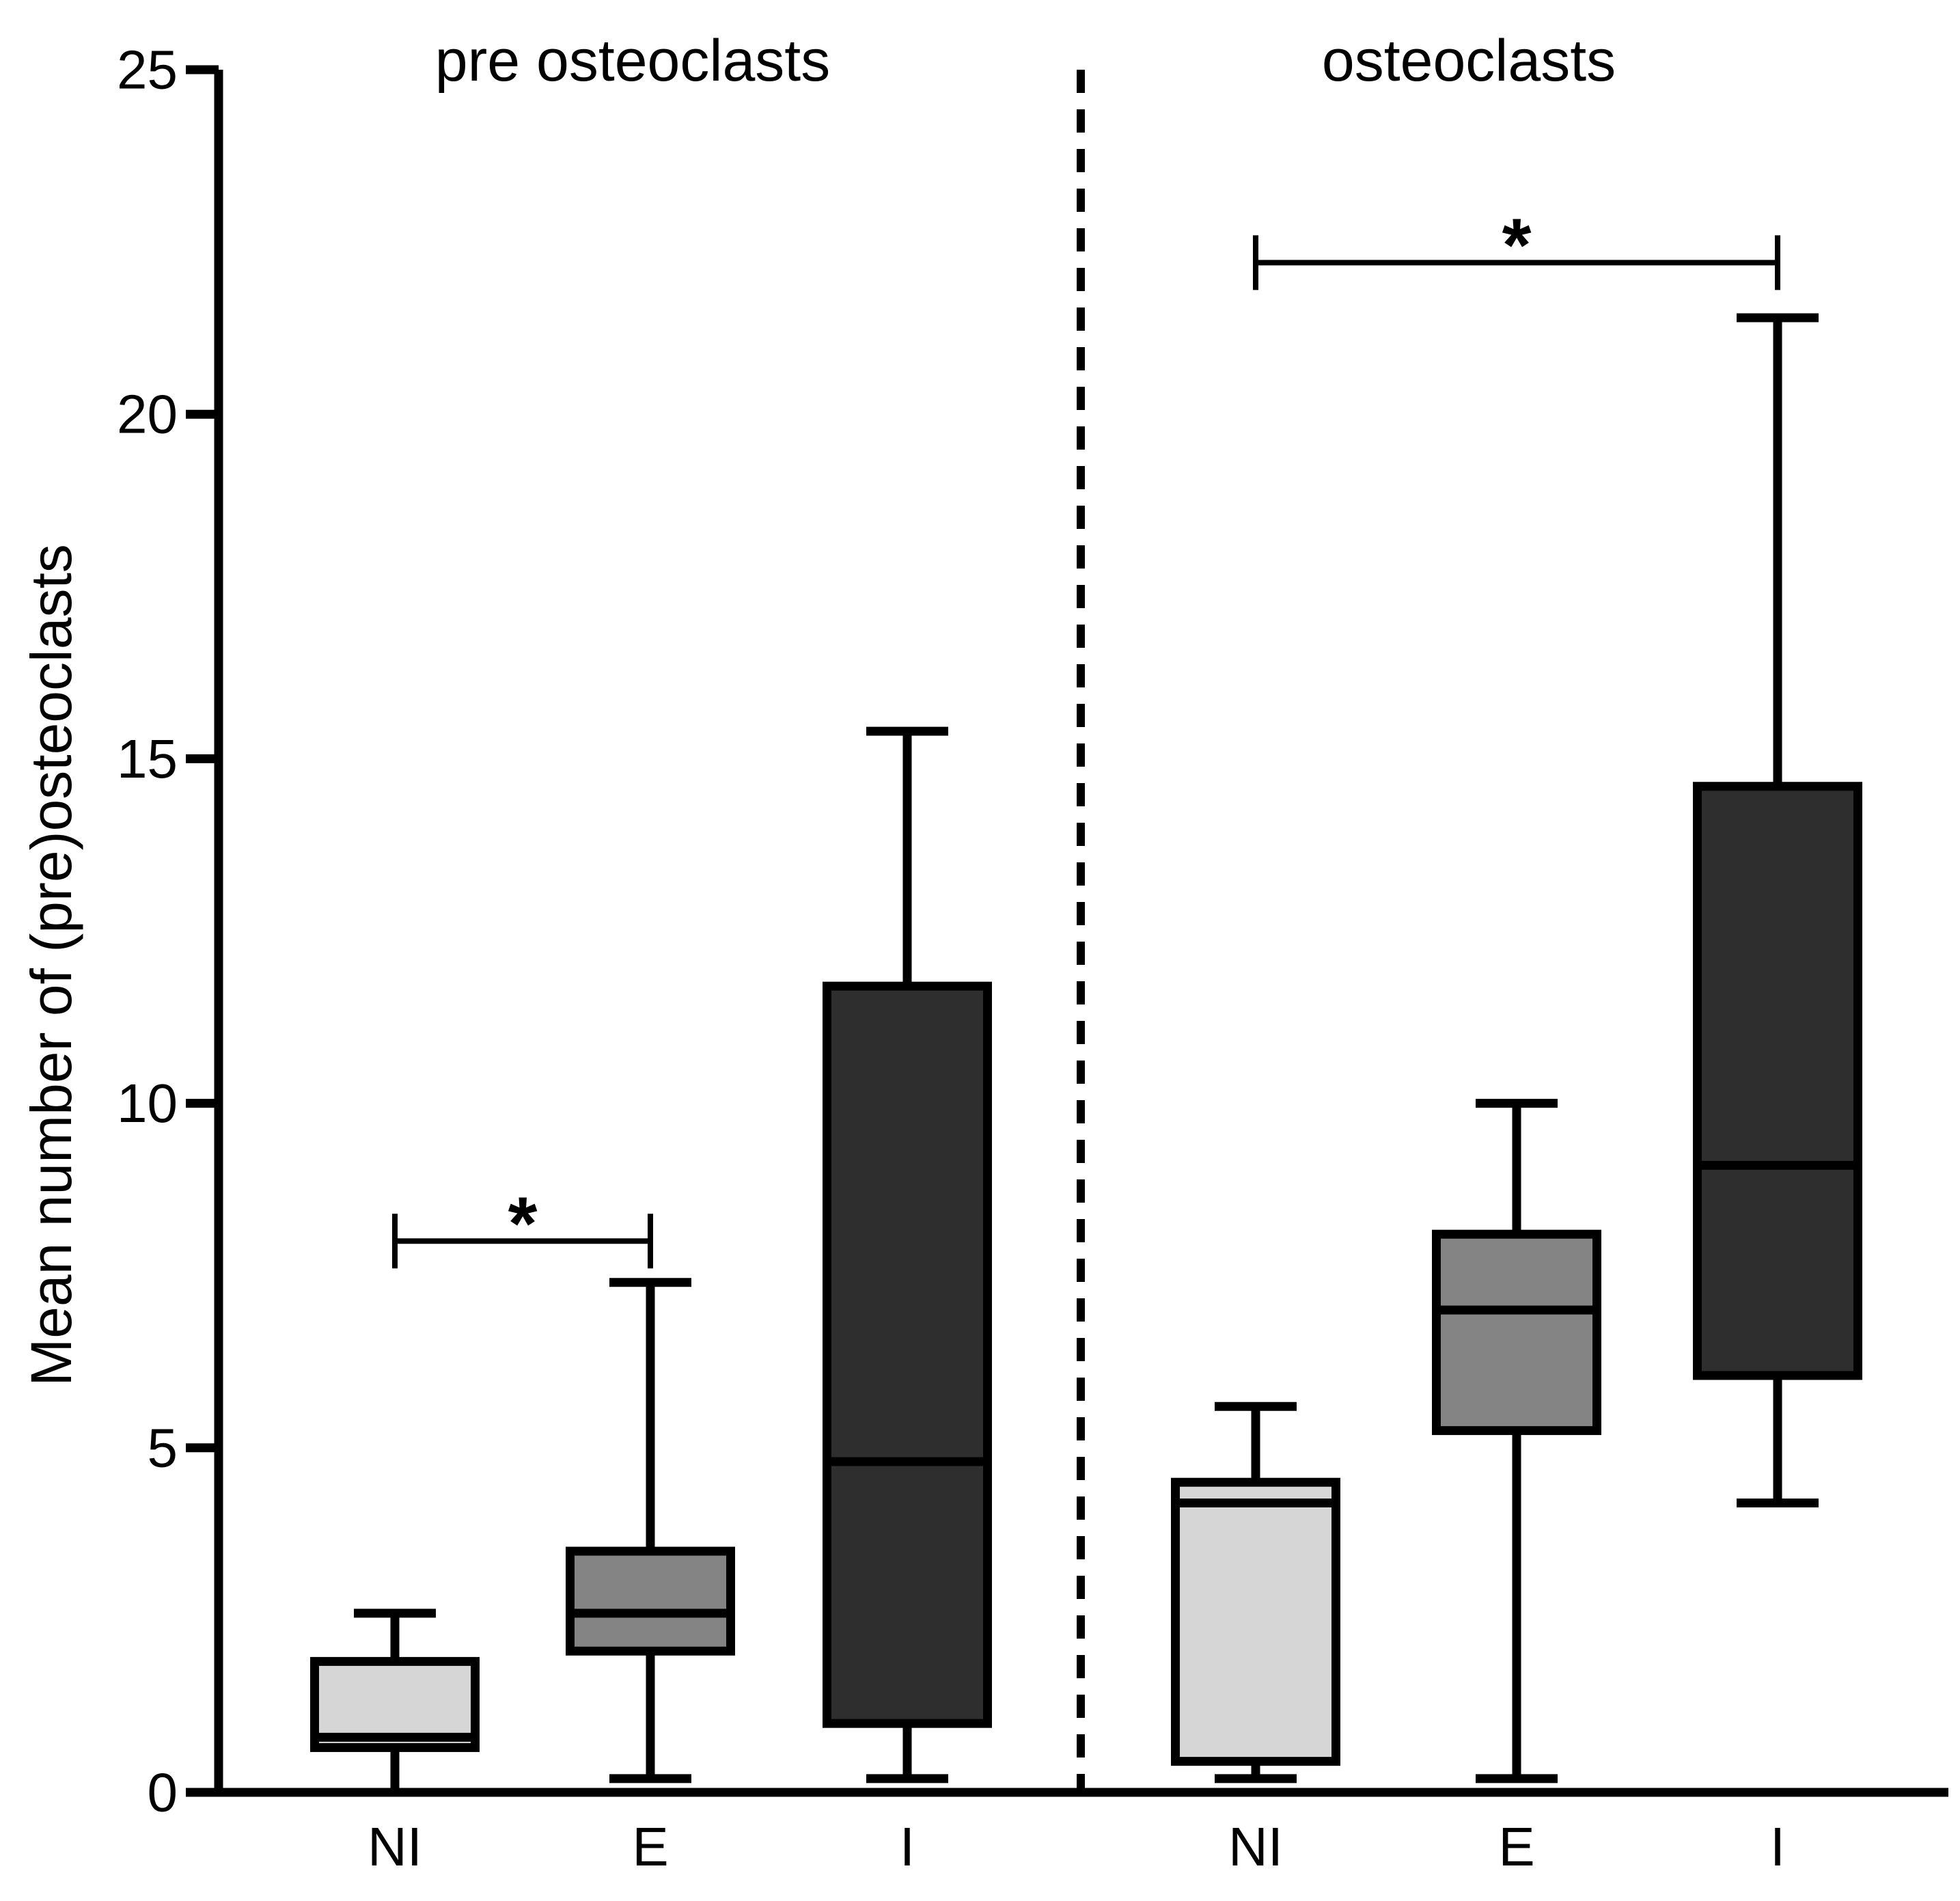 The width and height of the screenshot is (1960, 1901). What do you see at coordinates (1517, 245) in the screenshot?
I see `sig-star-osteoclasts-NI-I: *` at bounding box center [1517, 245].